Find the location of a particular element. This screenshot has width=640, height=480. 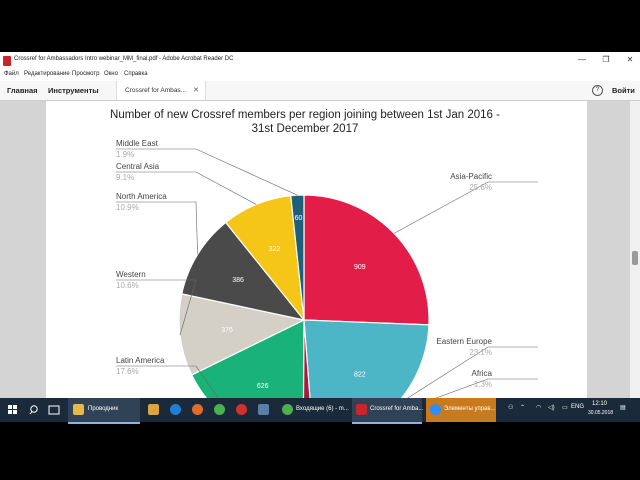

slice-percent-label: 17.6% is located at coordinates (127, 371).